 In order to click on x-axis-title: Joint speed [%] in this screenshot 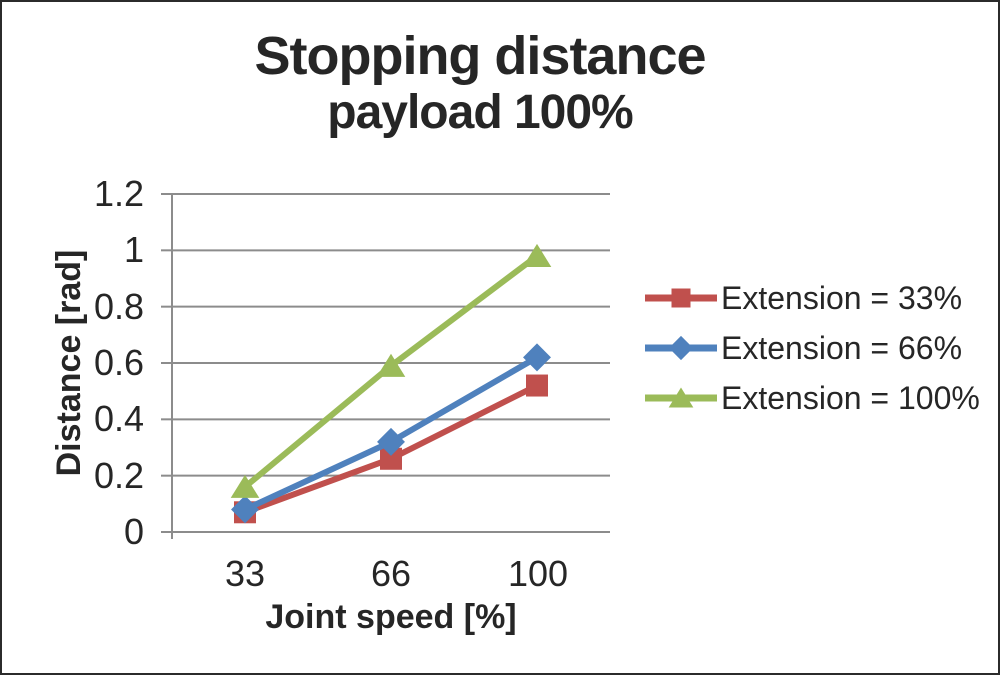, I will do `click(391, 617)`.